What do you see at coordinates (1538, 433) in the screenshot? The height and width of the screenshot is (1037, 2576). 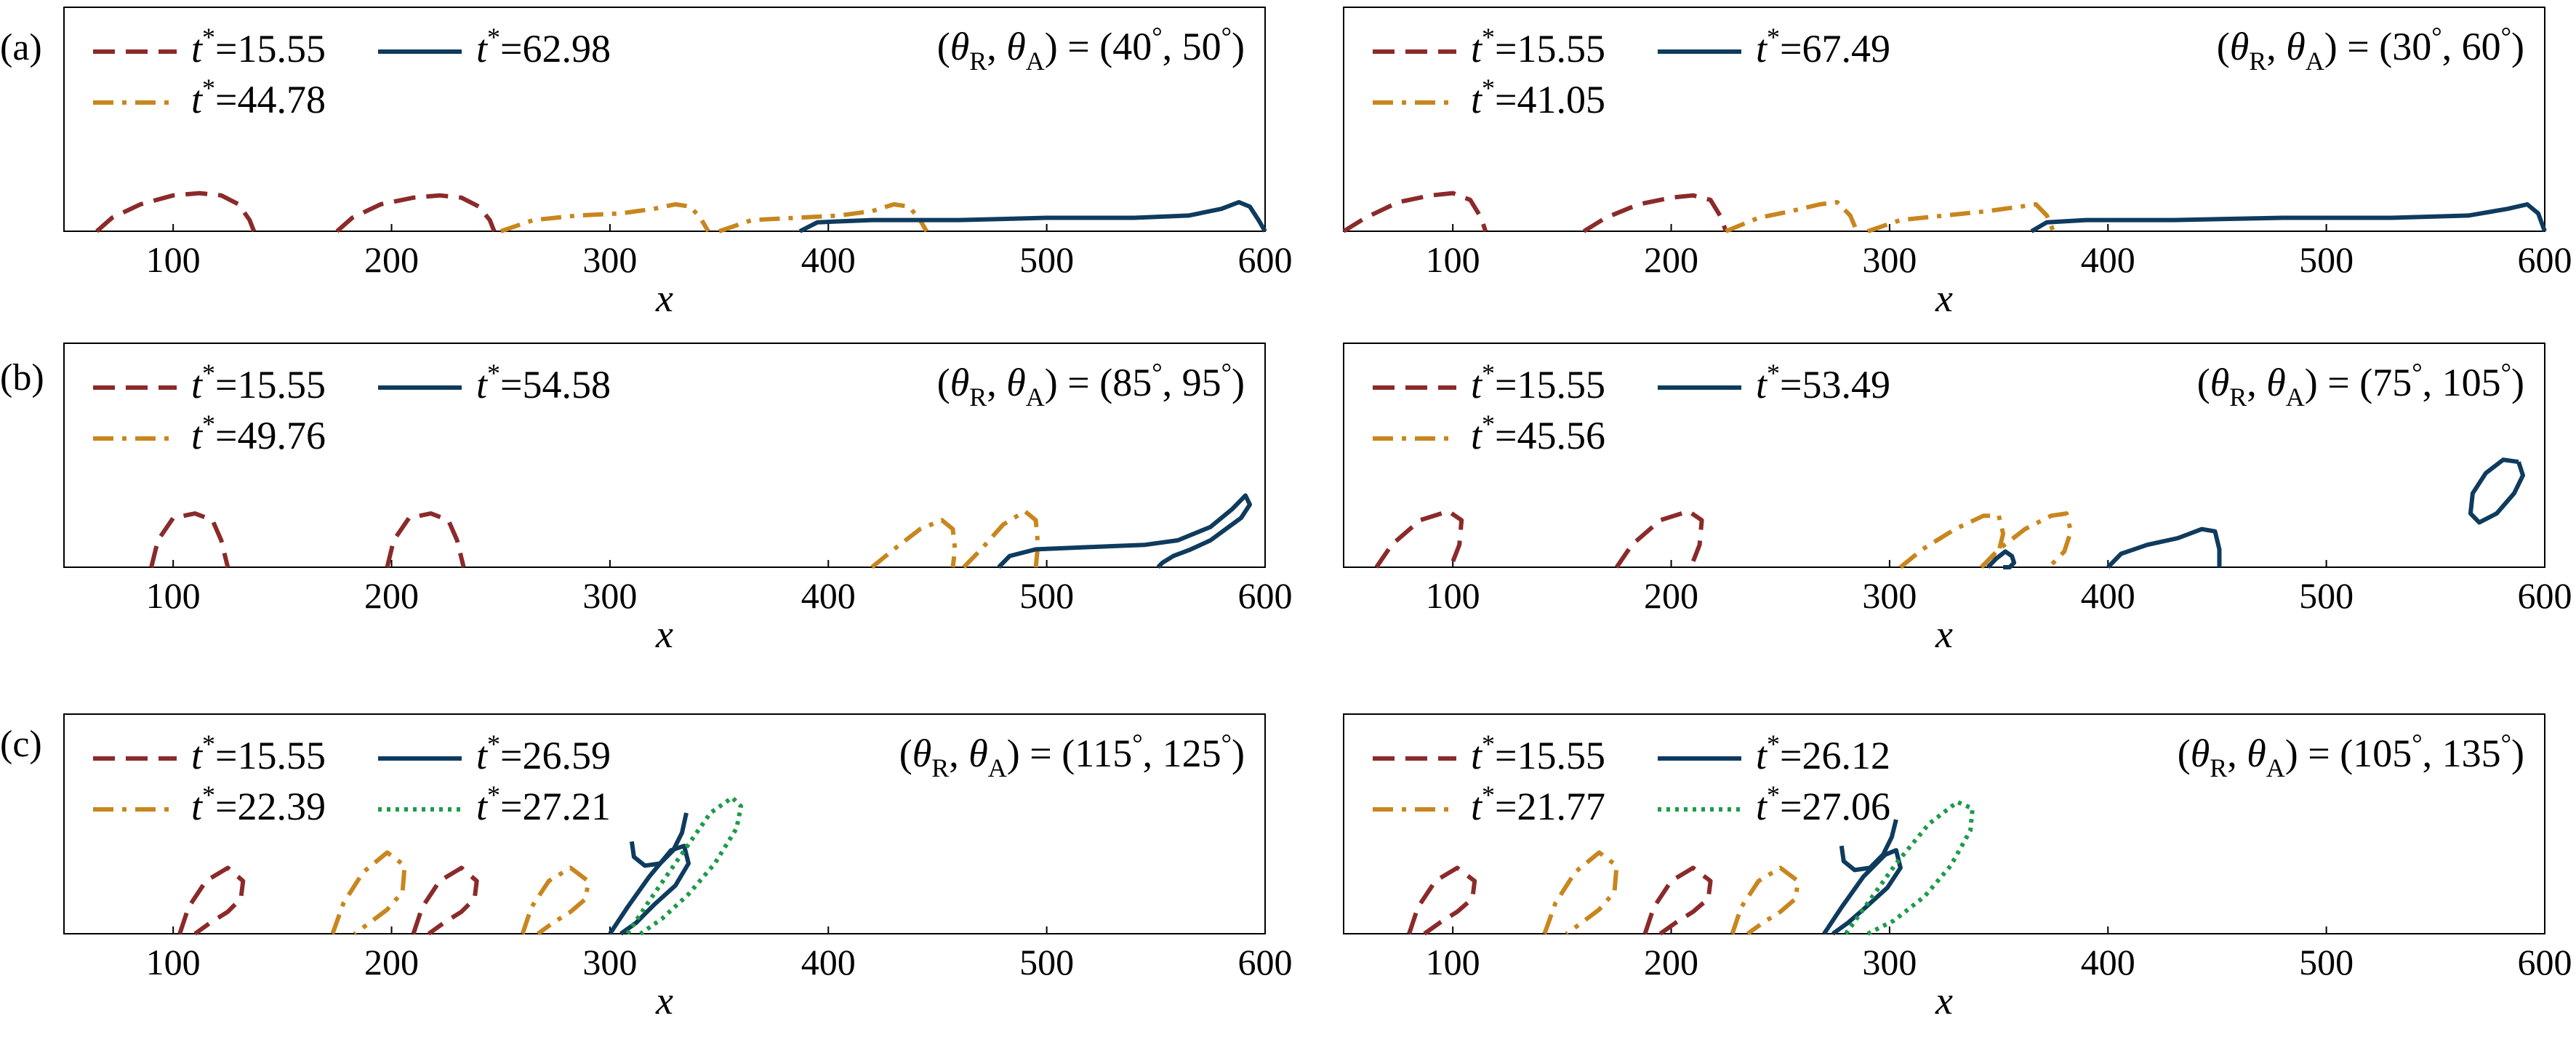 I see `legend-label: t*=45.56` at bounding box center [1538, 433].